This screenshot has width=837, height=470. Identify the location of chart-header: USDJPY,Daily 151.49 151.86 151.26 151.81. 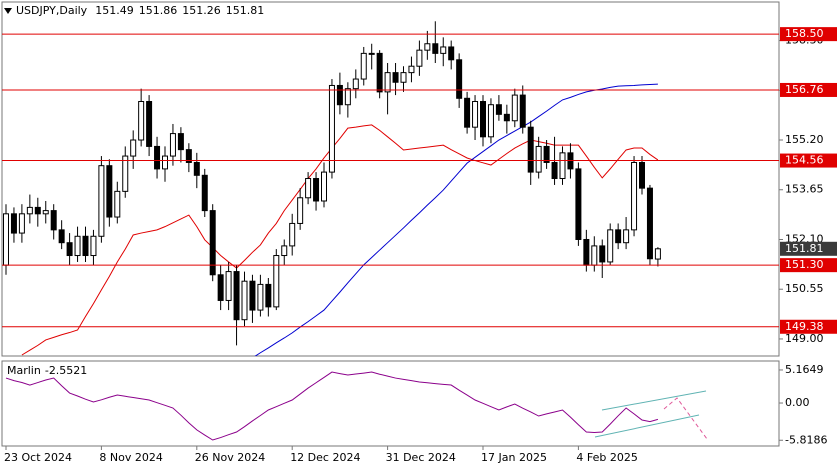
(140, 10).